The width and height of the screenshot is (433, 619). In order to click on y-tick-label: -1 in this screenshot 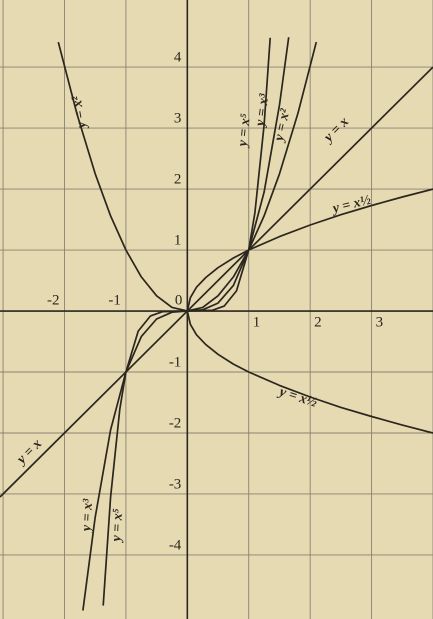, I will do `click(175, 362)`.